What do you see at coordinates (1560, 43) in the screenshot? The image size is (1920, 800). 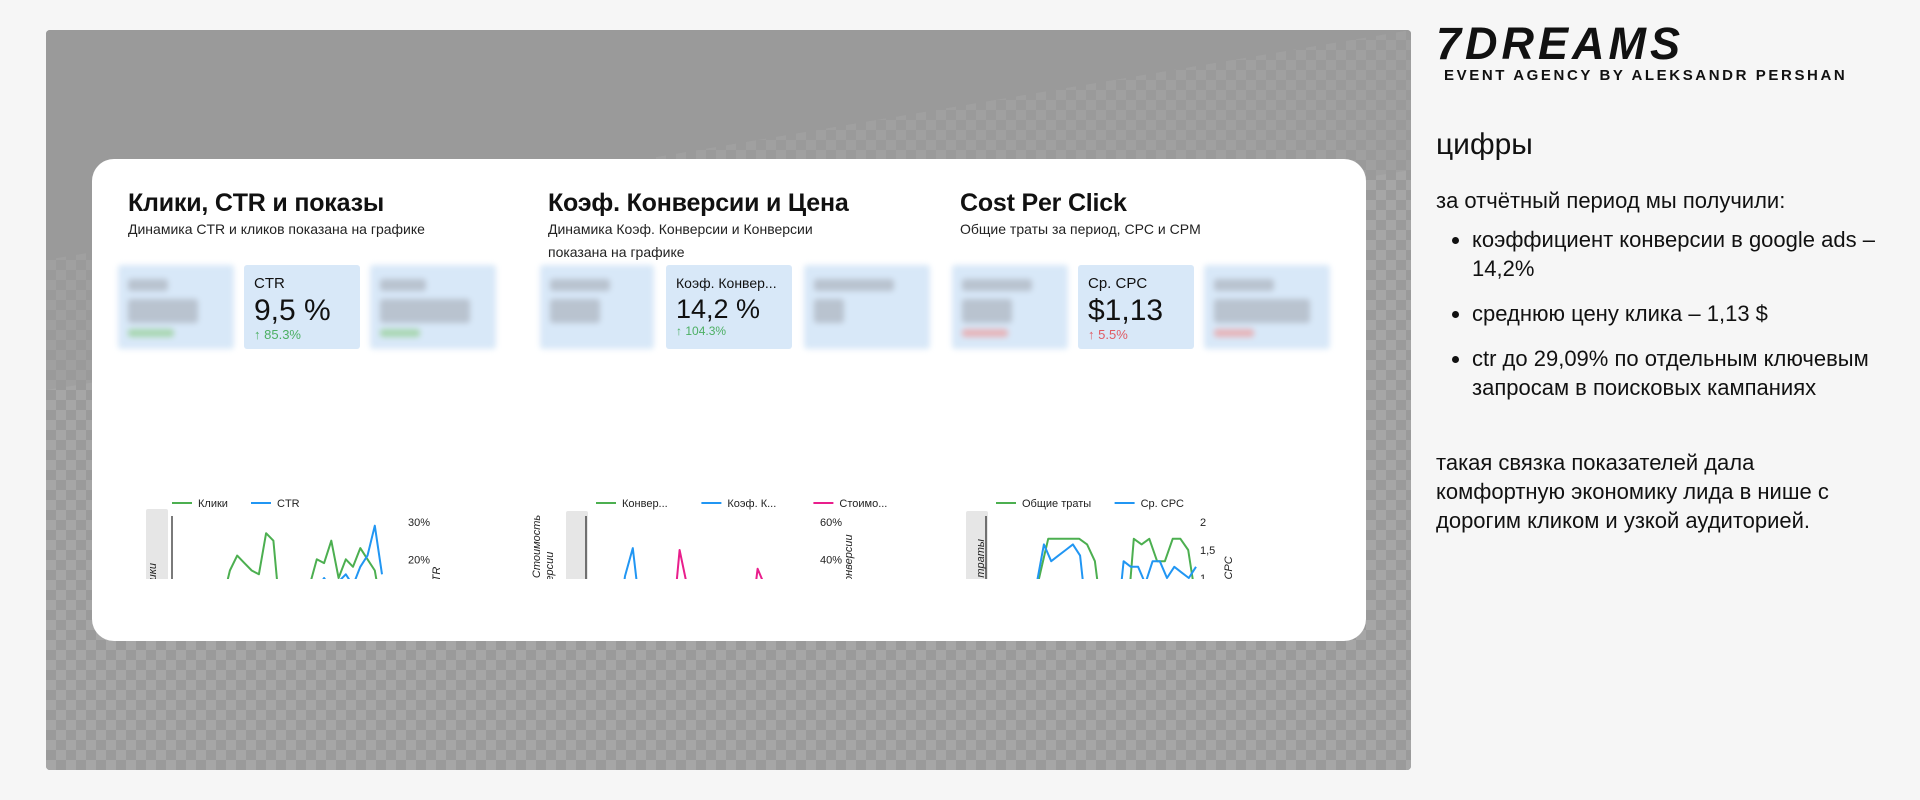 I see `logo-wordmark: 7DREAMS` at bounding box center [1560, 43].